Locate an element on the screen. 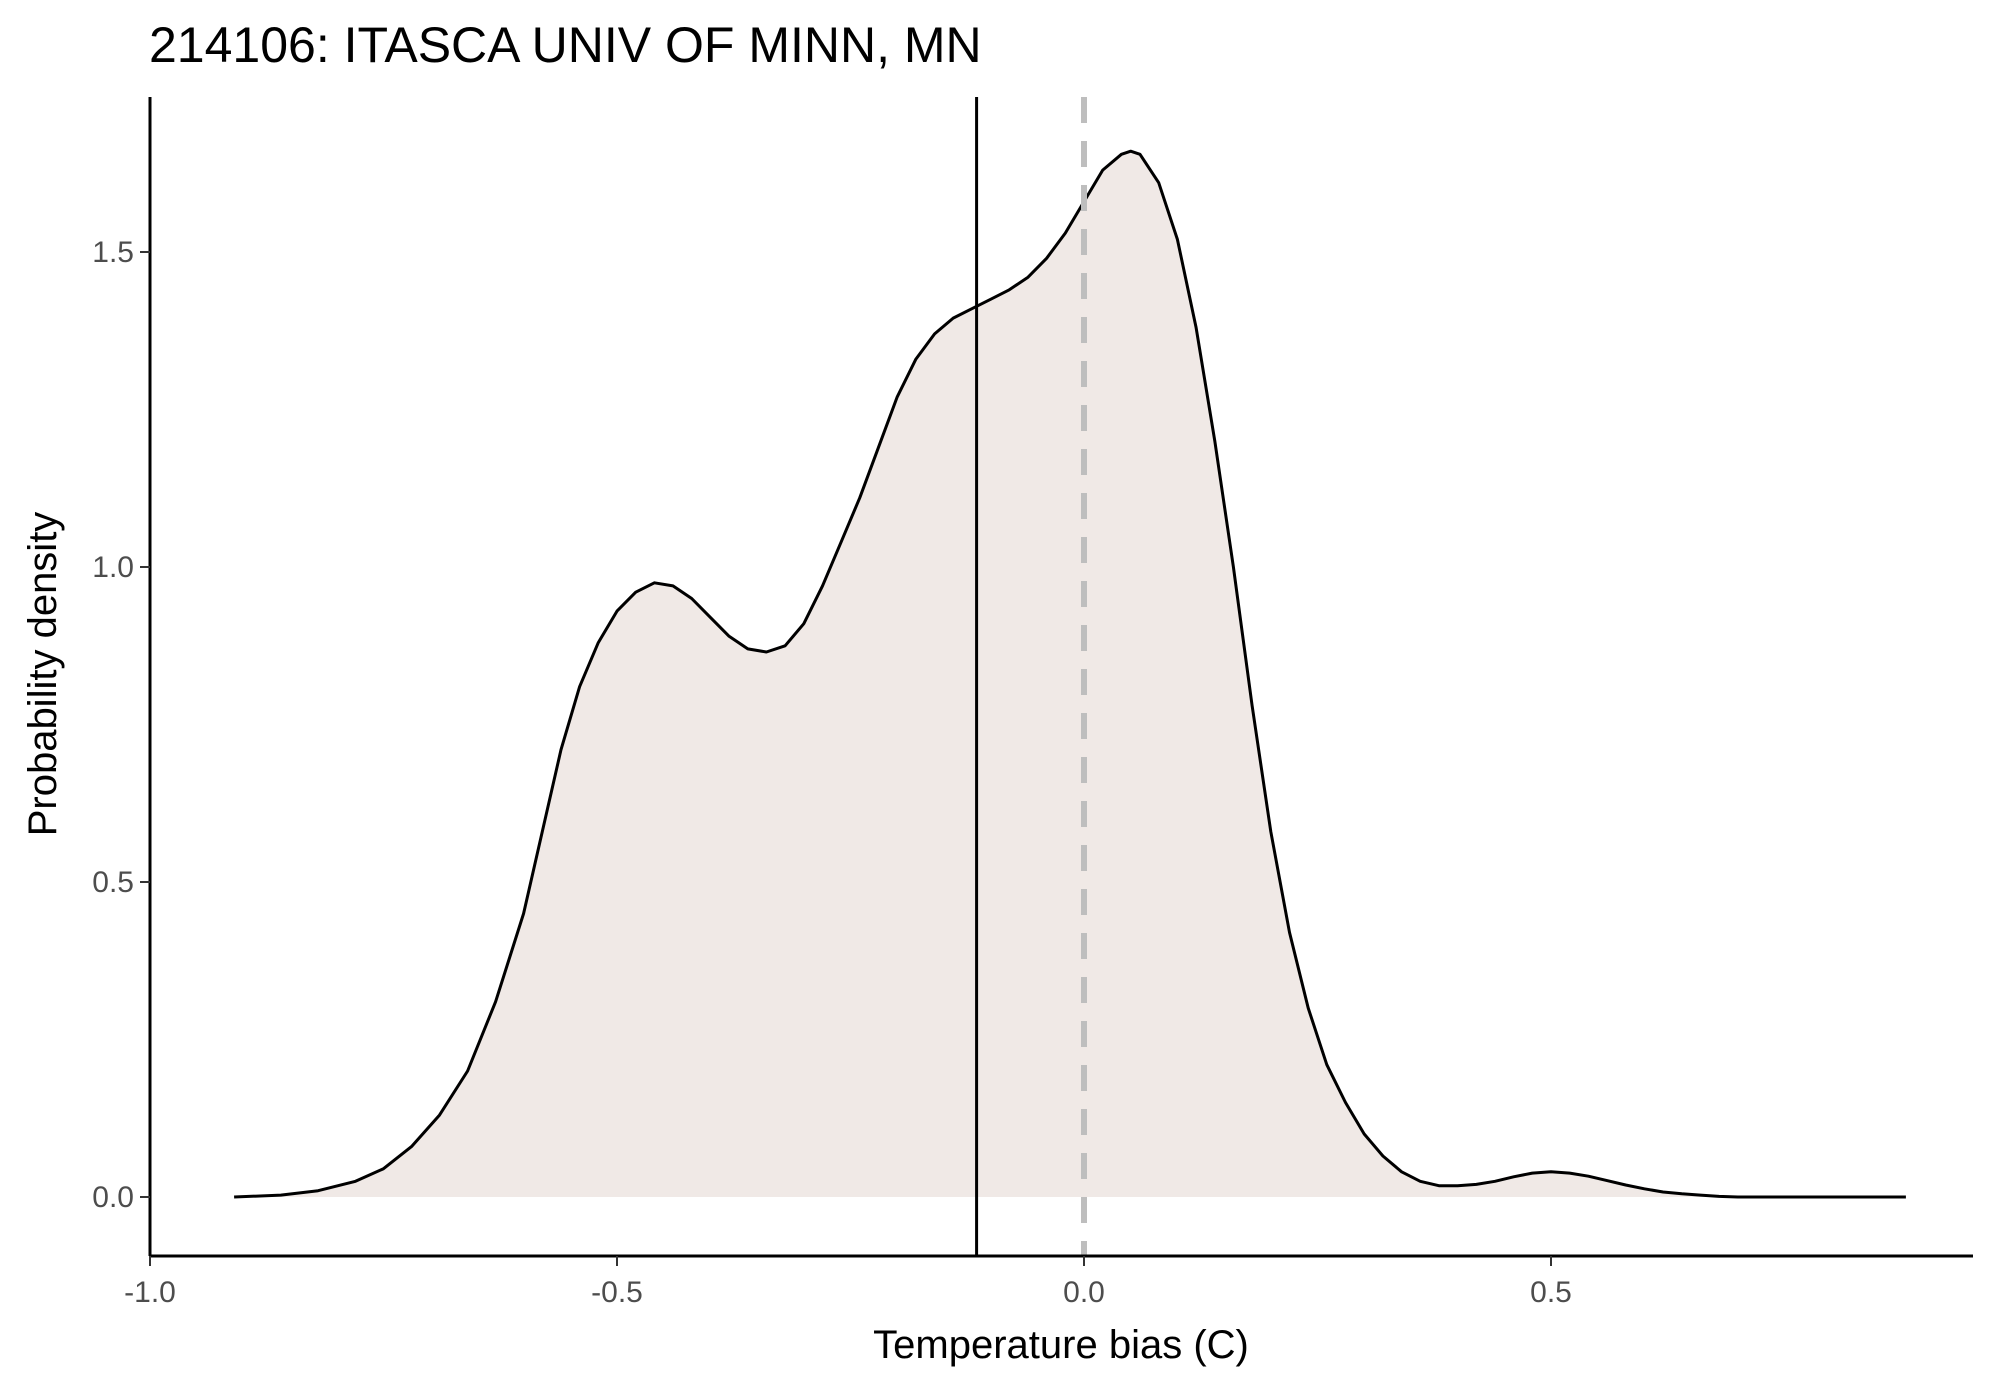 The height and width of the screenshot is (1384, 1990). x-tick-label: 0.0 is located at coordinates (1084, 1292).